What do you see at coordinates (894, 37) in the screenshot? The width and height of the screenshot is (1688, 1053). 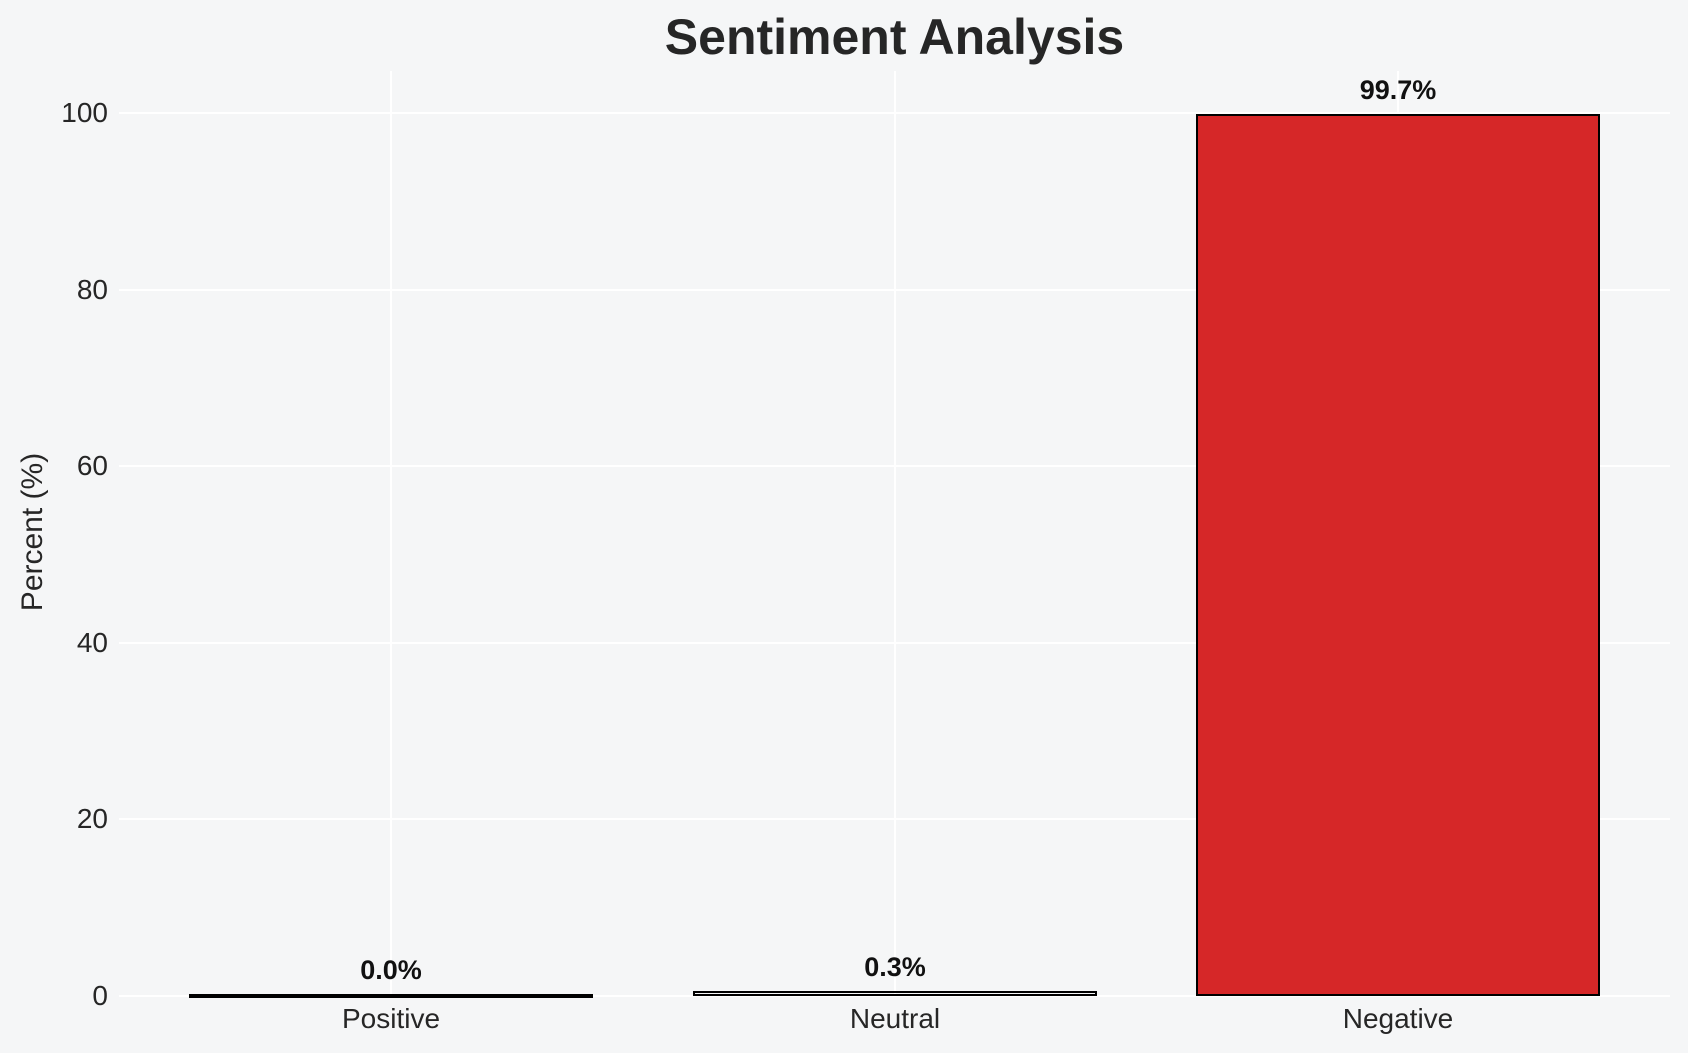 I see `chart-title: Sentiment Analysis` at bounding box center [894, 37].